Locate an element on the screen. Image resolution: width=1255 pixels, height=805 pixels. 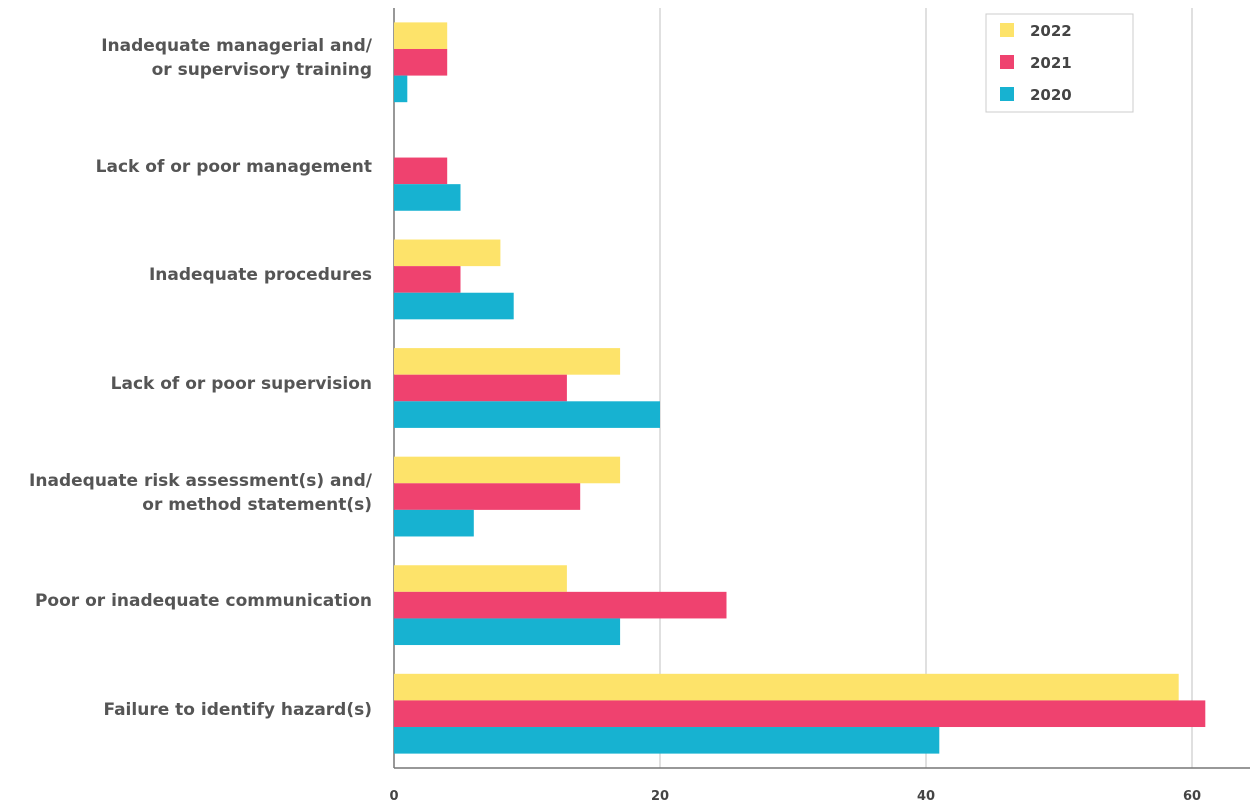
legend-label: 2022 is located at coordinates (1051, 31).